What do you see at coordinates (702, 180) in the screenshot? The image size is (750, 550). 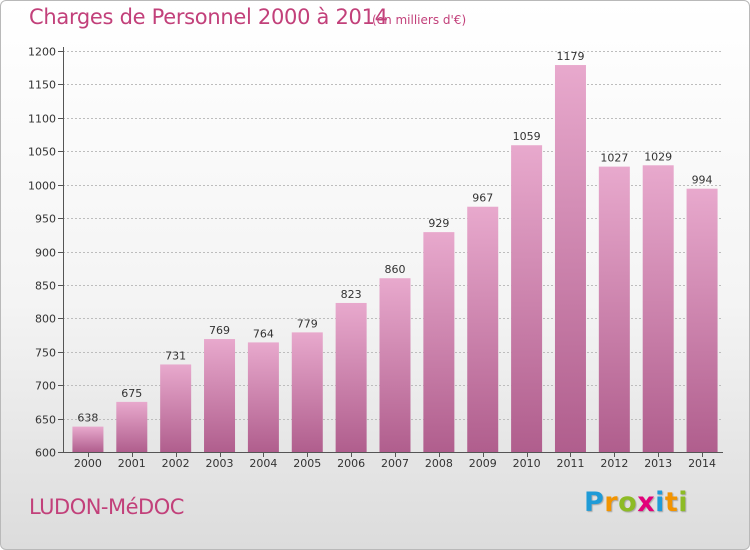 I see `bar-value-label: 994` at bounding box center [702, 180].